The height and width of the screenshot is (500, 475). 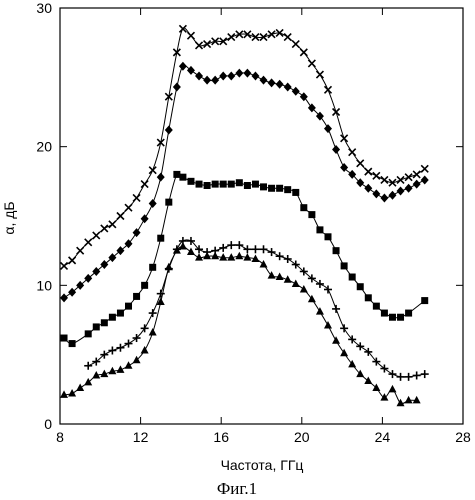 What do you see at coordinates (221, 437) in the screenshot?
I see `x-tick-label: 16` at bounding box center [221, 437].